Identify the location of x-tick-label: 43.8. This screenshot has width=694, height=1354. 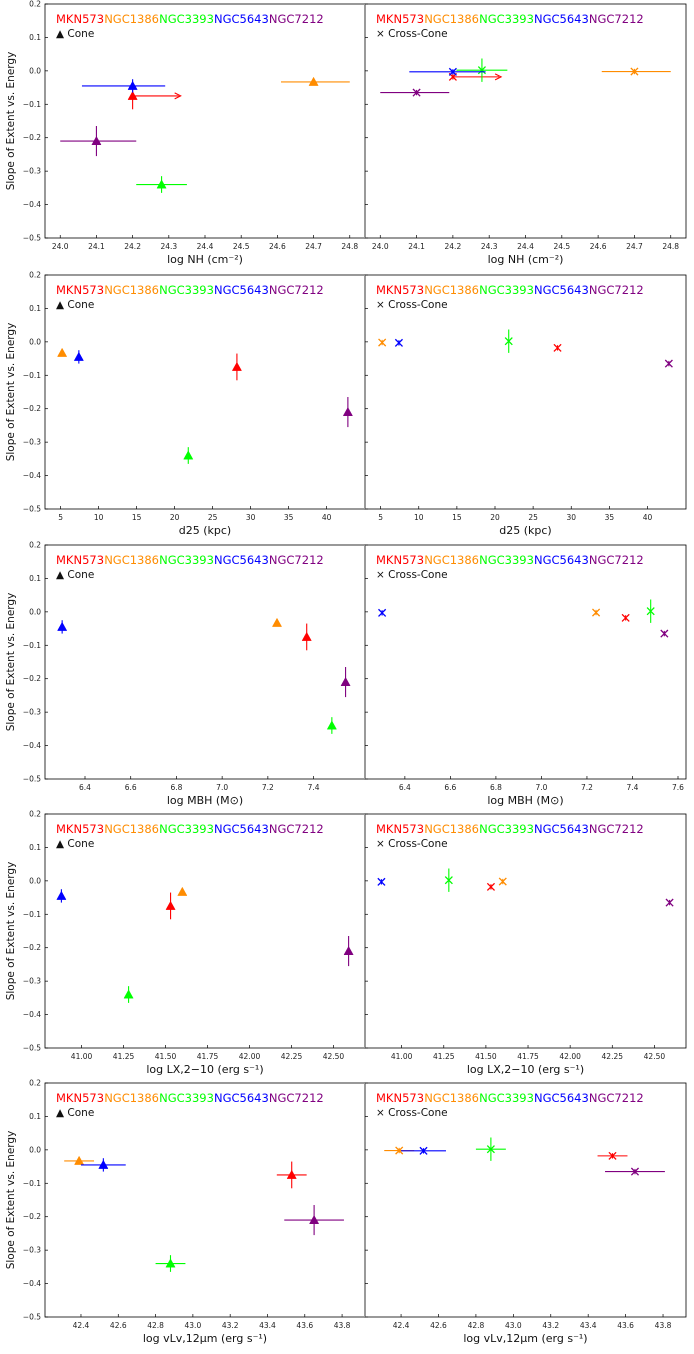
(663, 1325).